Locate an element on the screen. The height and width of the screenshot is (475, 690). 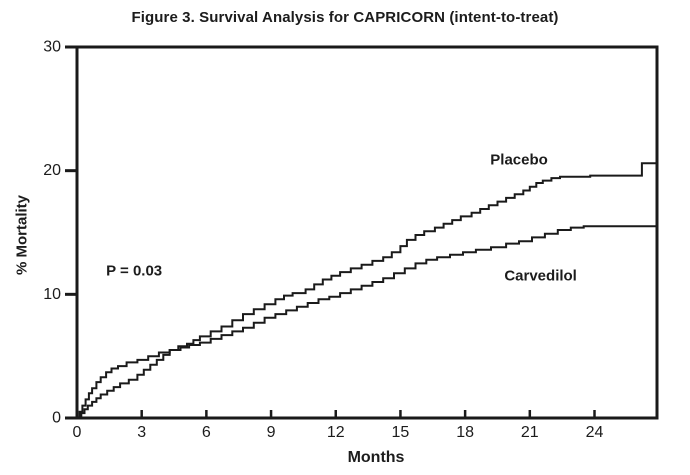
p-value-annotation: P = 0.03 is located at coordinates (134, 271).